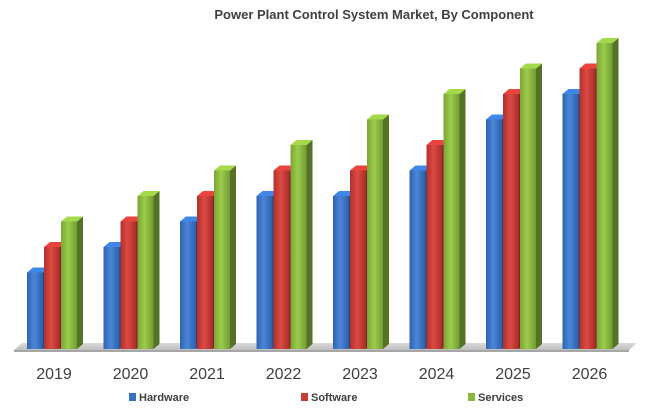  I want to click on x-tick-2022: 2022, so click(284, 374).